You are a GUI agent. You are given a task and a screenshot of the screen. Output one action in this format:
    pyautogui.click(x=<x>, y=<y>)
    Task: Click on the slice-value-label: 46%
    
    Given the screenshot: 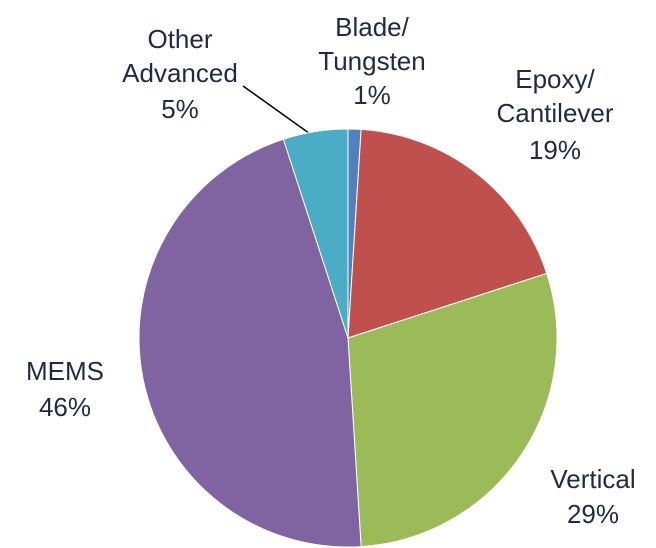 What is the action you would take?
    pyautogui.click(x=65, y=407)
    